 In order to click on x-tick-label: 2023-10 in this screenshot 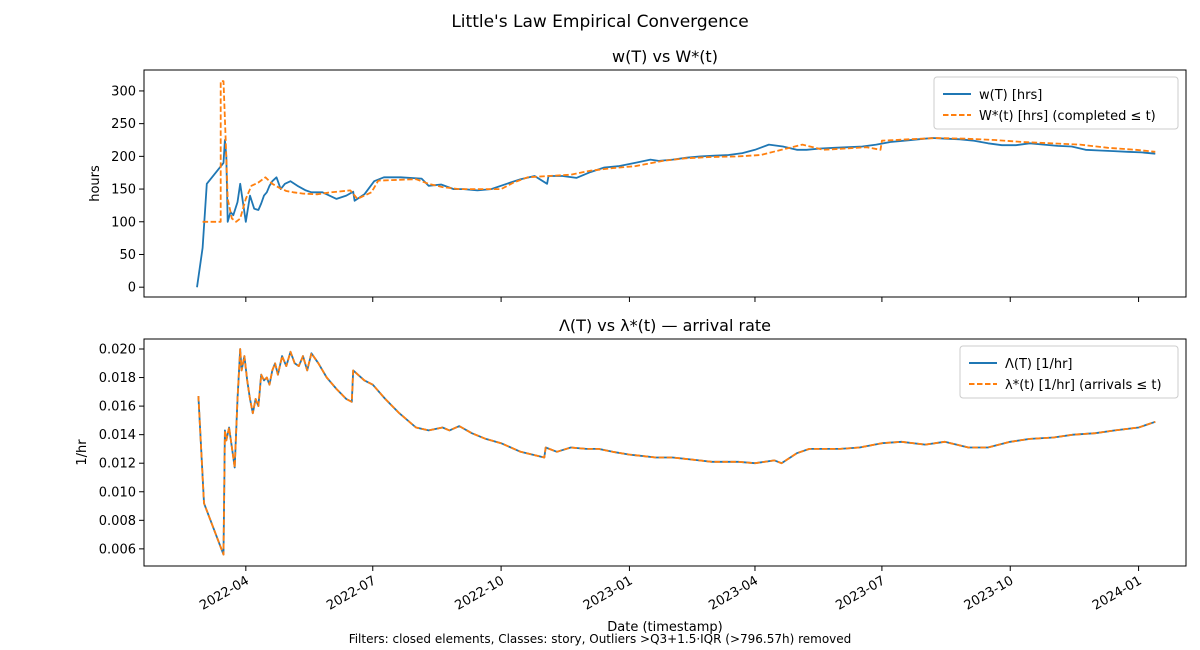, I will do `click(989, 593)`.